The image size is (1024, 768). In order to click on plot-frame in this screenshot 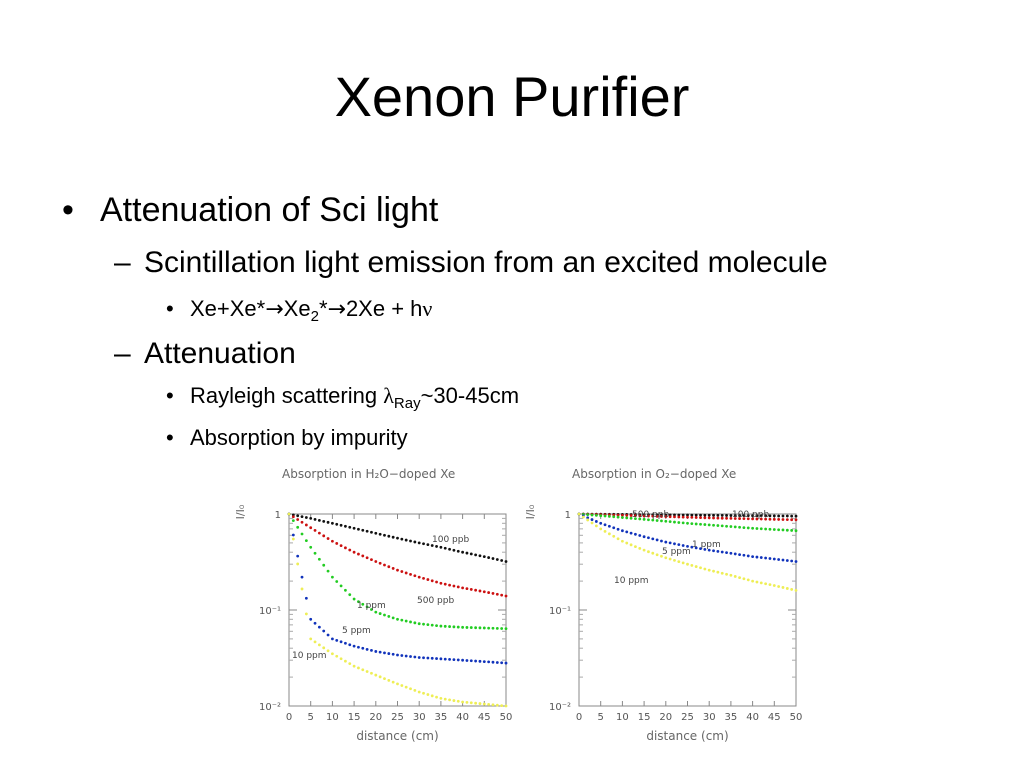, I will do `click(687, 610)`.